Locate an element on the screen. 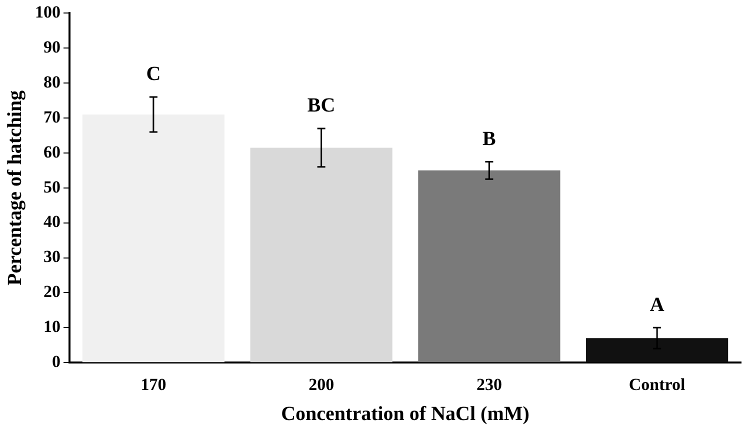 The image size is (751, 431). y-tick-label: 0 is located at coordinates (56, 361).